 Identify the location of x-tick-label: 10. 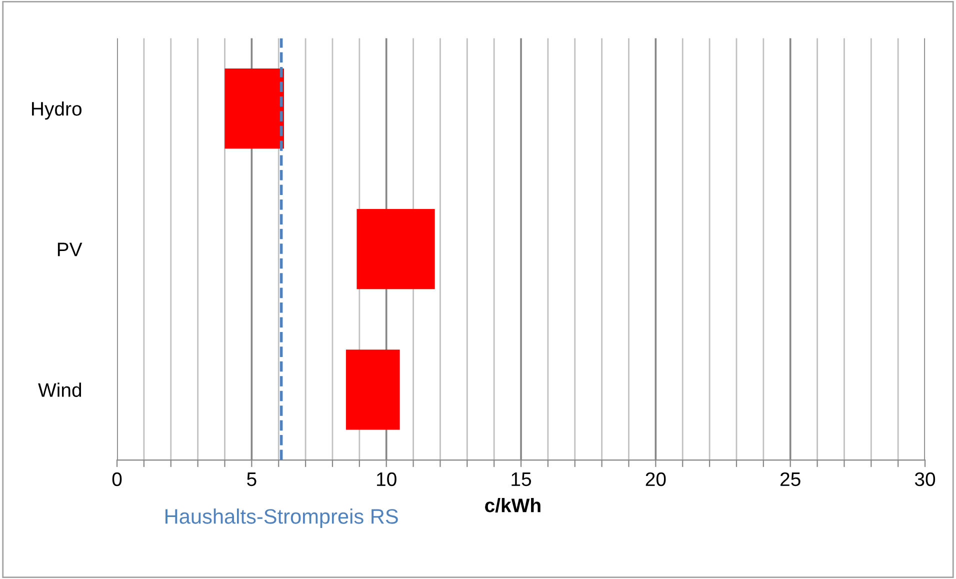
(386, 479).